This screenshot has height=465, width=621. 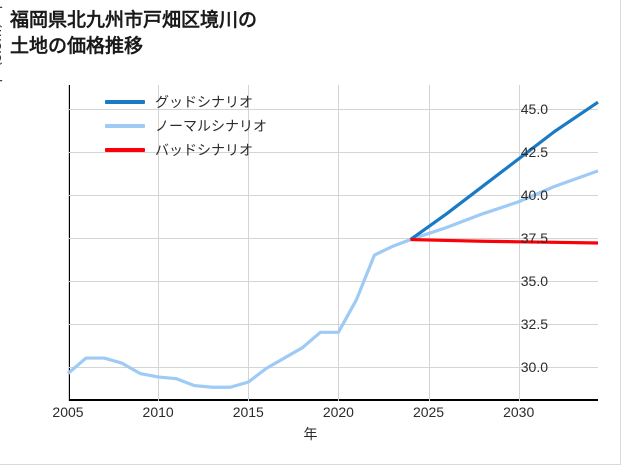 What do you see at coordinates (504, 170) in the screenshot?
I see `series-line-グッドシナリオ` at bounding box center [504, 170].